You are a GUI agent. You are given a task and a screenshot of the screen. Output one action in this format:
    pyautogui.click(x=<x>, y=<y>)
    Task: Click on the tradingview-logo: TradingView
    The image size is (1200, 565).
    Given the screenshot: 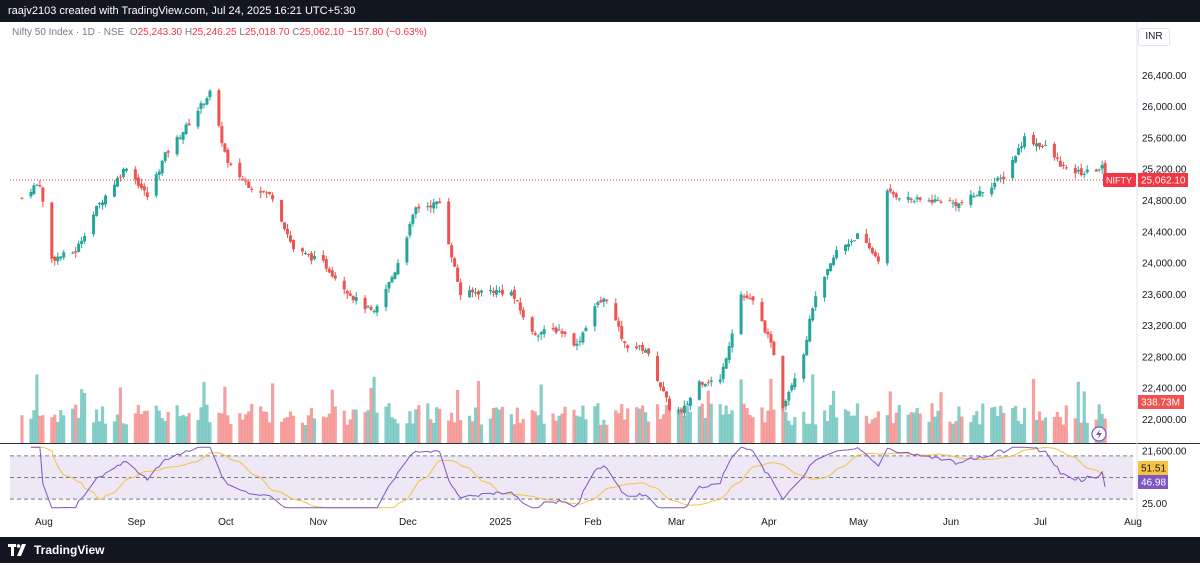 What is the action you would take?
    pyautogui.click(x=52, y=550)
    